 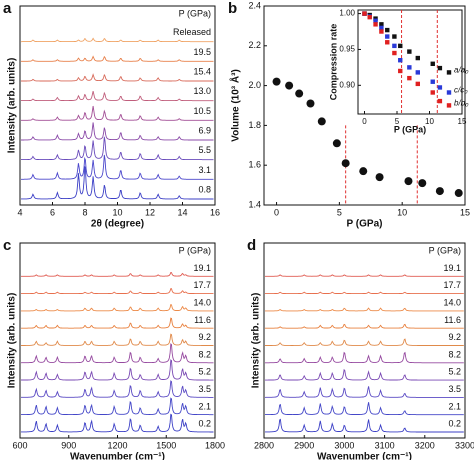 What do you see at coordinates (251, 245) in the screenshot?
I see `panel-label: d` at bounding box center [251, 245].